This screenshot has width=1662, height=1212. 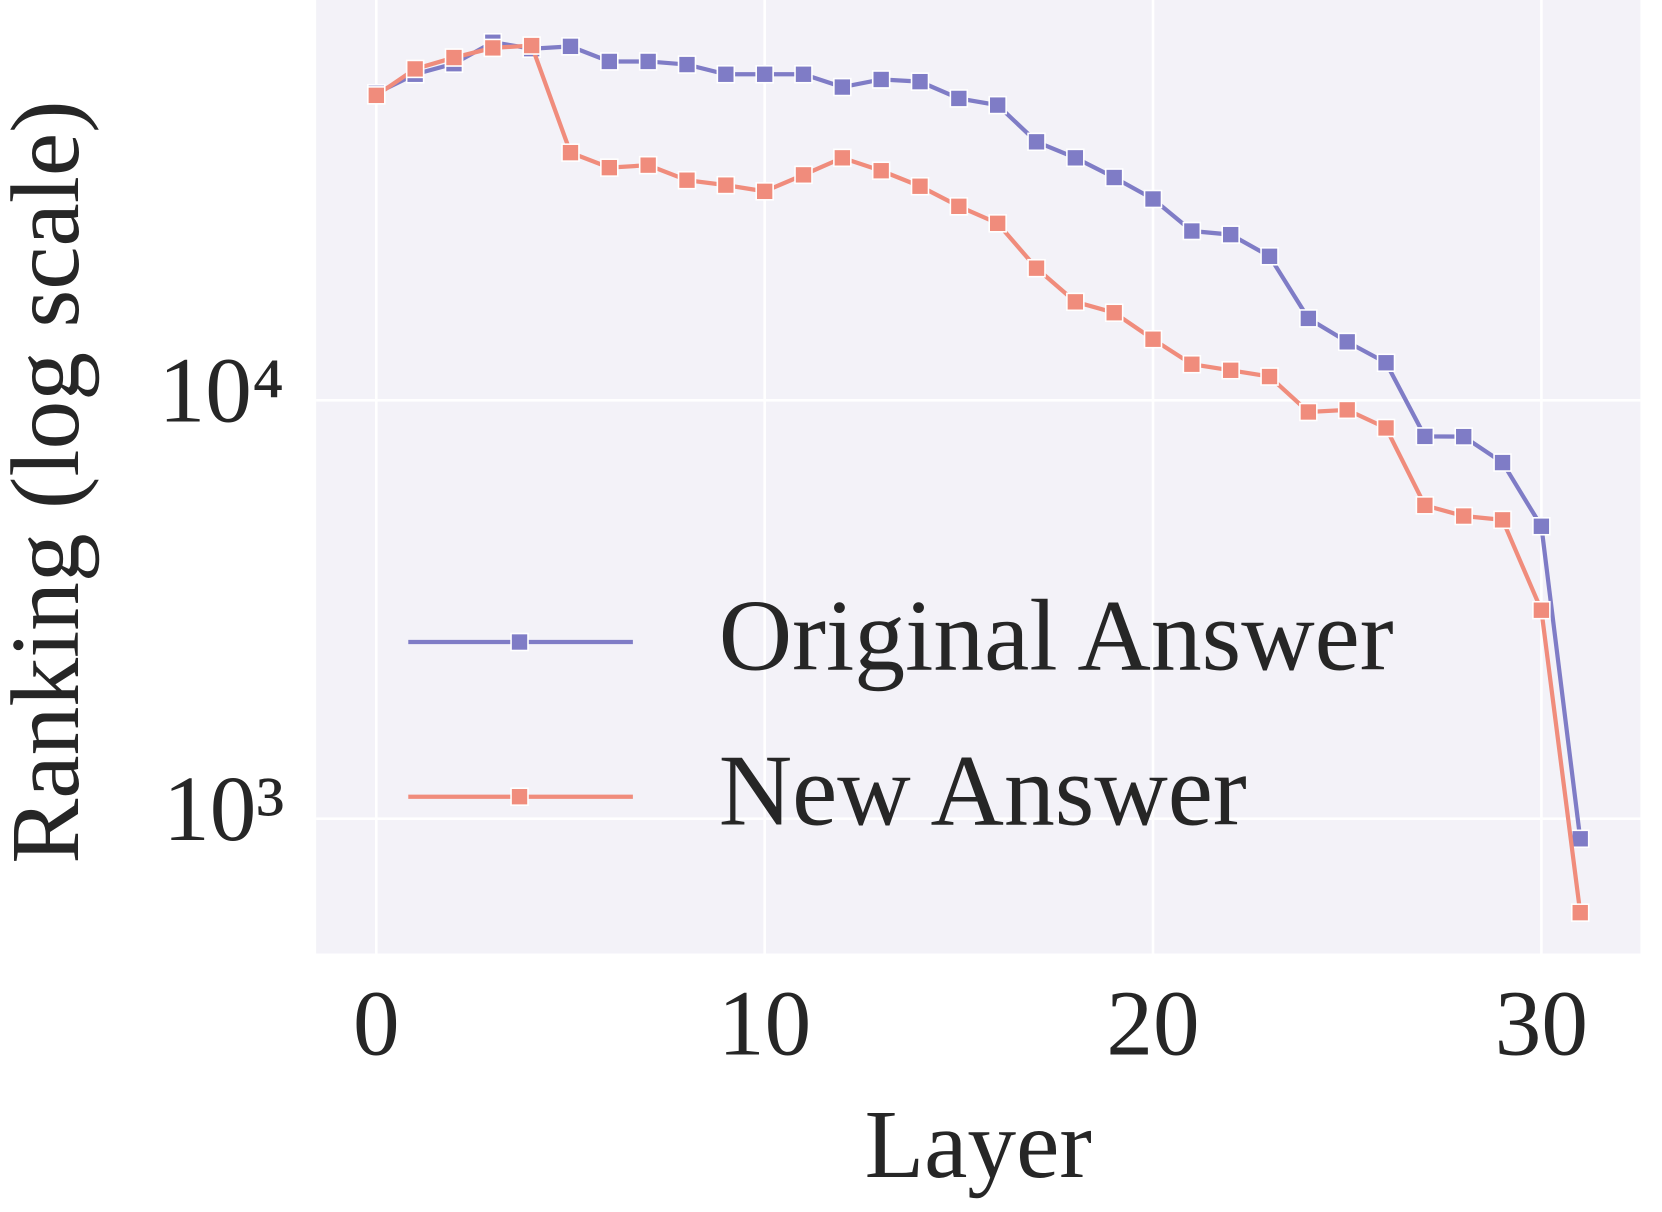 I want to click on legend-label: New Answer, so click(x=983, y=789).